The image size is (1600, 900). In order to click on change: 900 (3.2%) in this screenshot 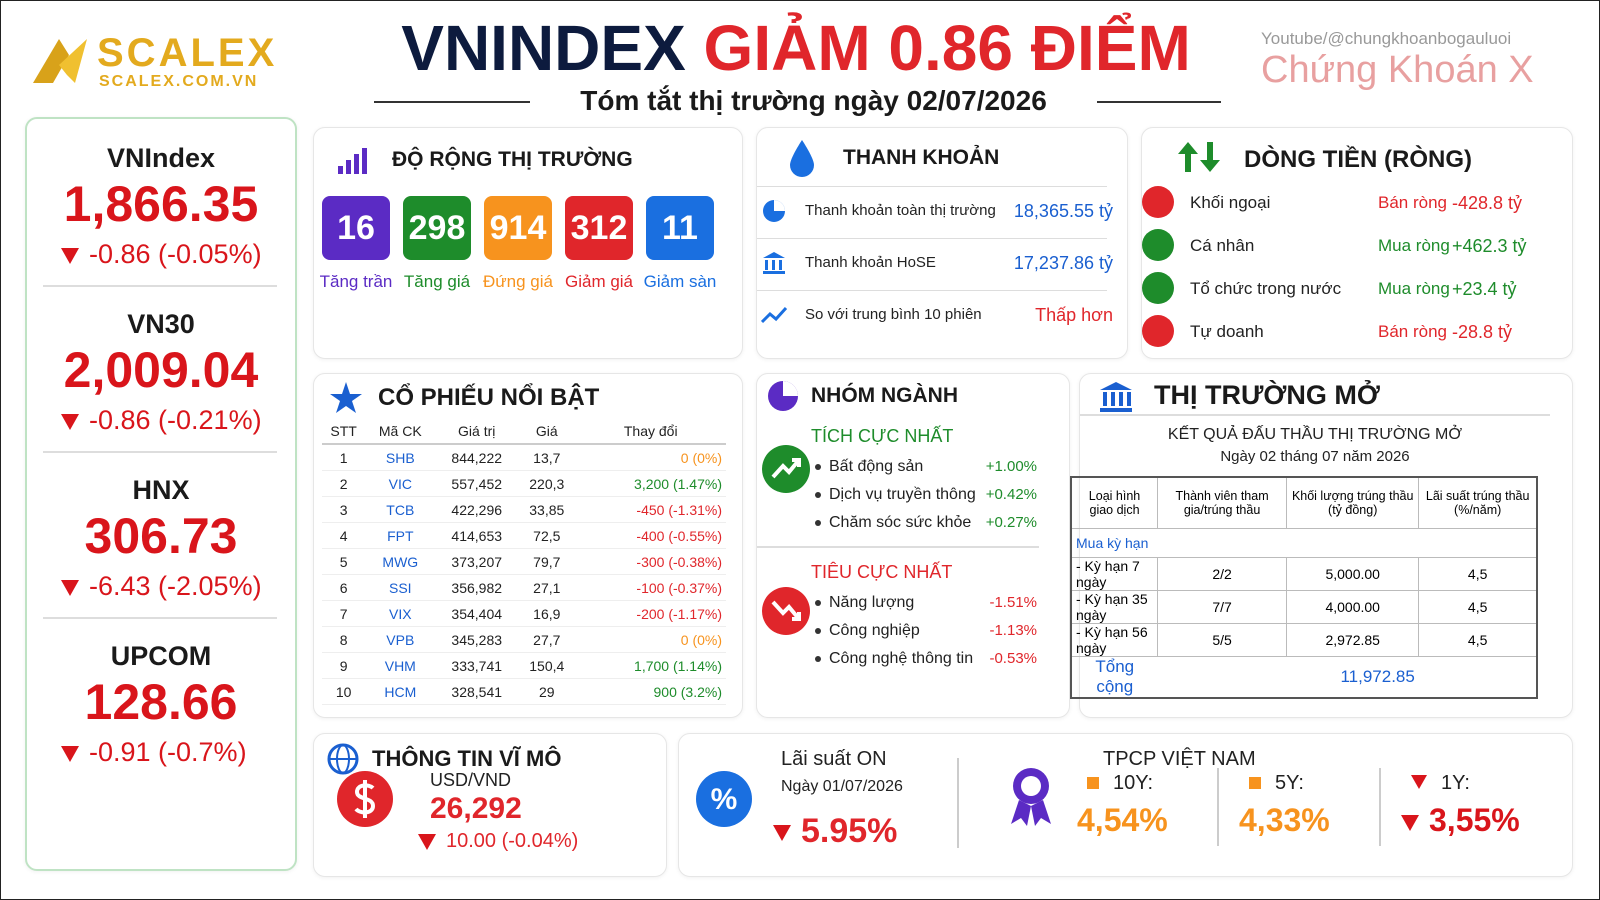, I will do `click(650, 691)`.